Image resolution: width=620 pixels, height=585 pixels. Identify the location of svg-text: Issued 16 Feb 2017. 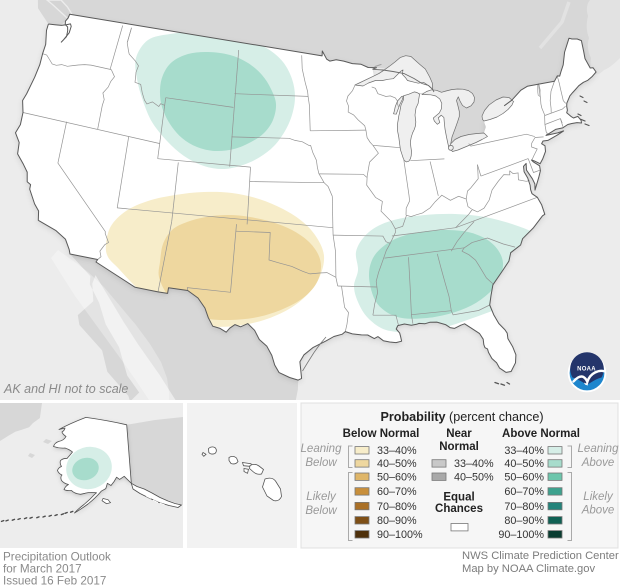
(54, 580).